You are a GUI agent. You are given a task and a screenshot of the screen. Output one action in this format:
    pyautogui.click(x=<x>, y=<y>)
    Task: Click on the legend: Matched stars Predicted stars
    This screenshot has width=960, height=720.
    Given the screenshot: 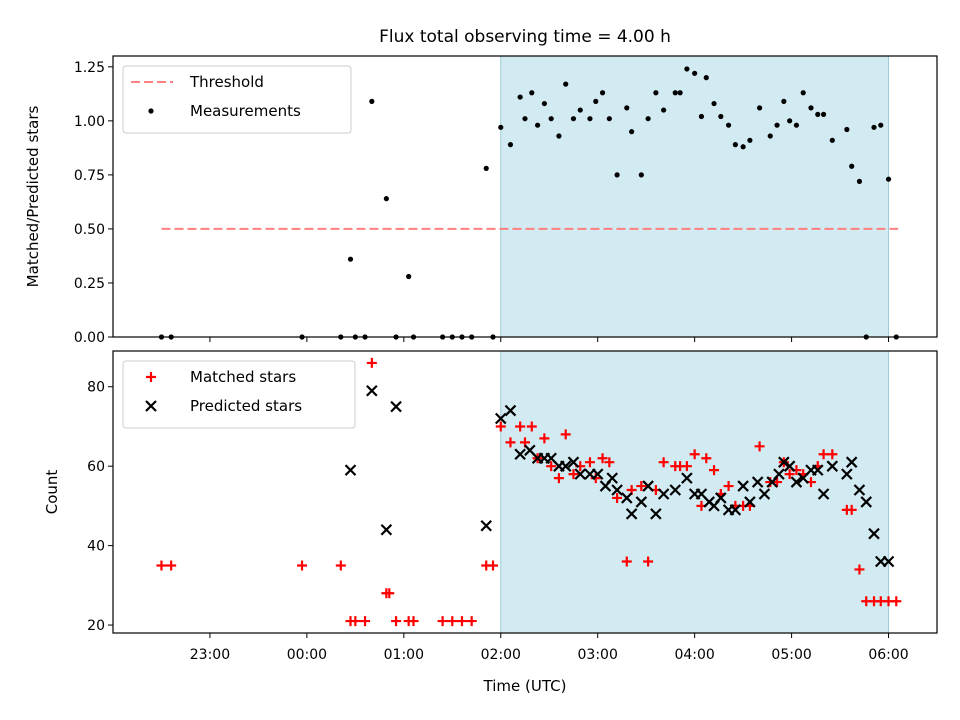 What is the action you would take?
    pyautogui.click(x=239, y=394)
    